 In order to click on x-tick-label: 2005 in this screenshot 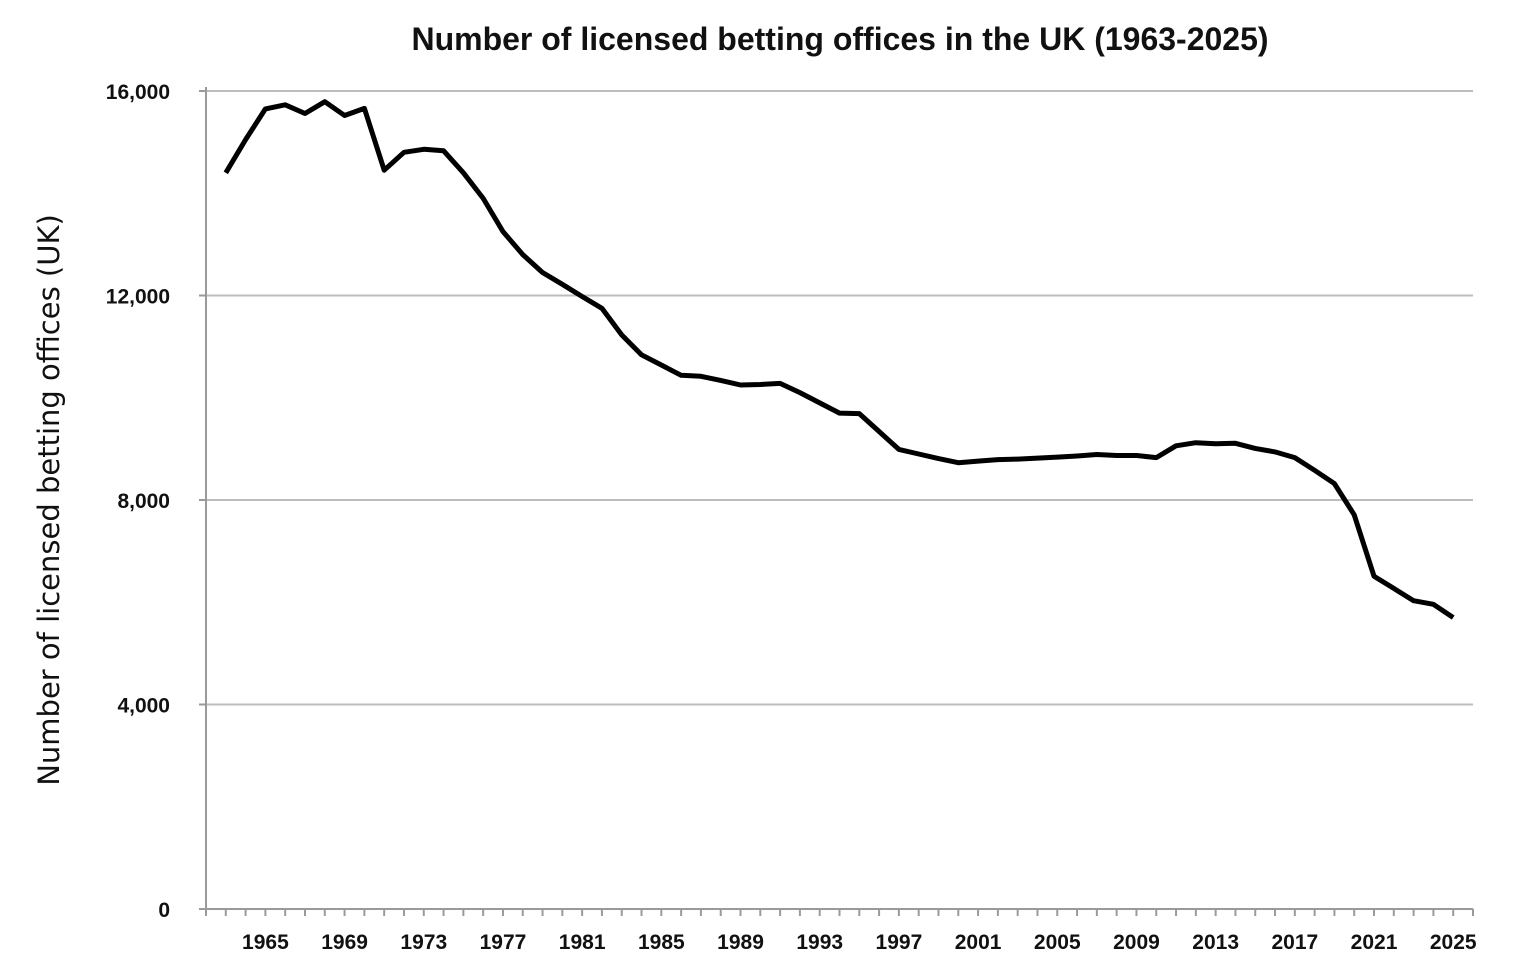, I will do `click(1057, 942)`.